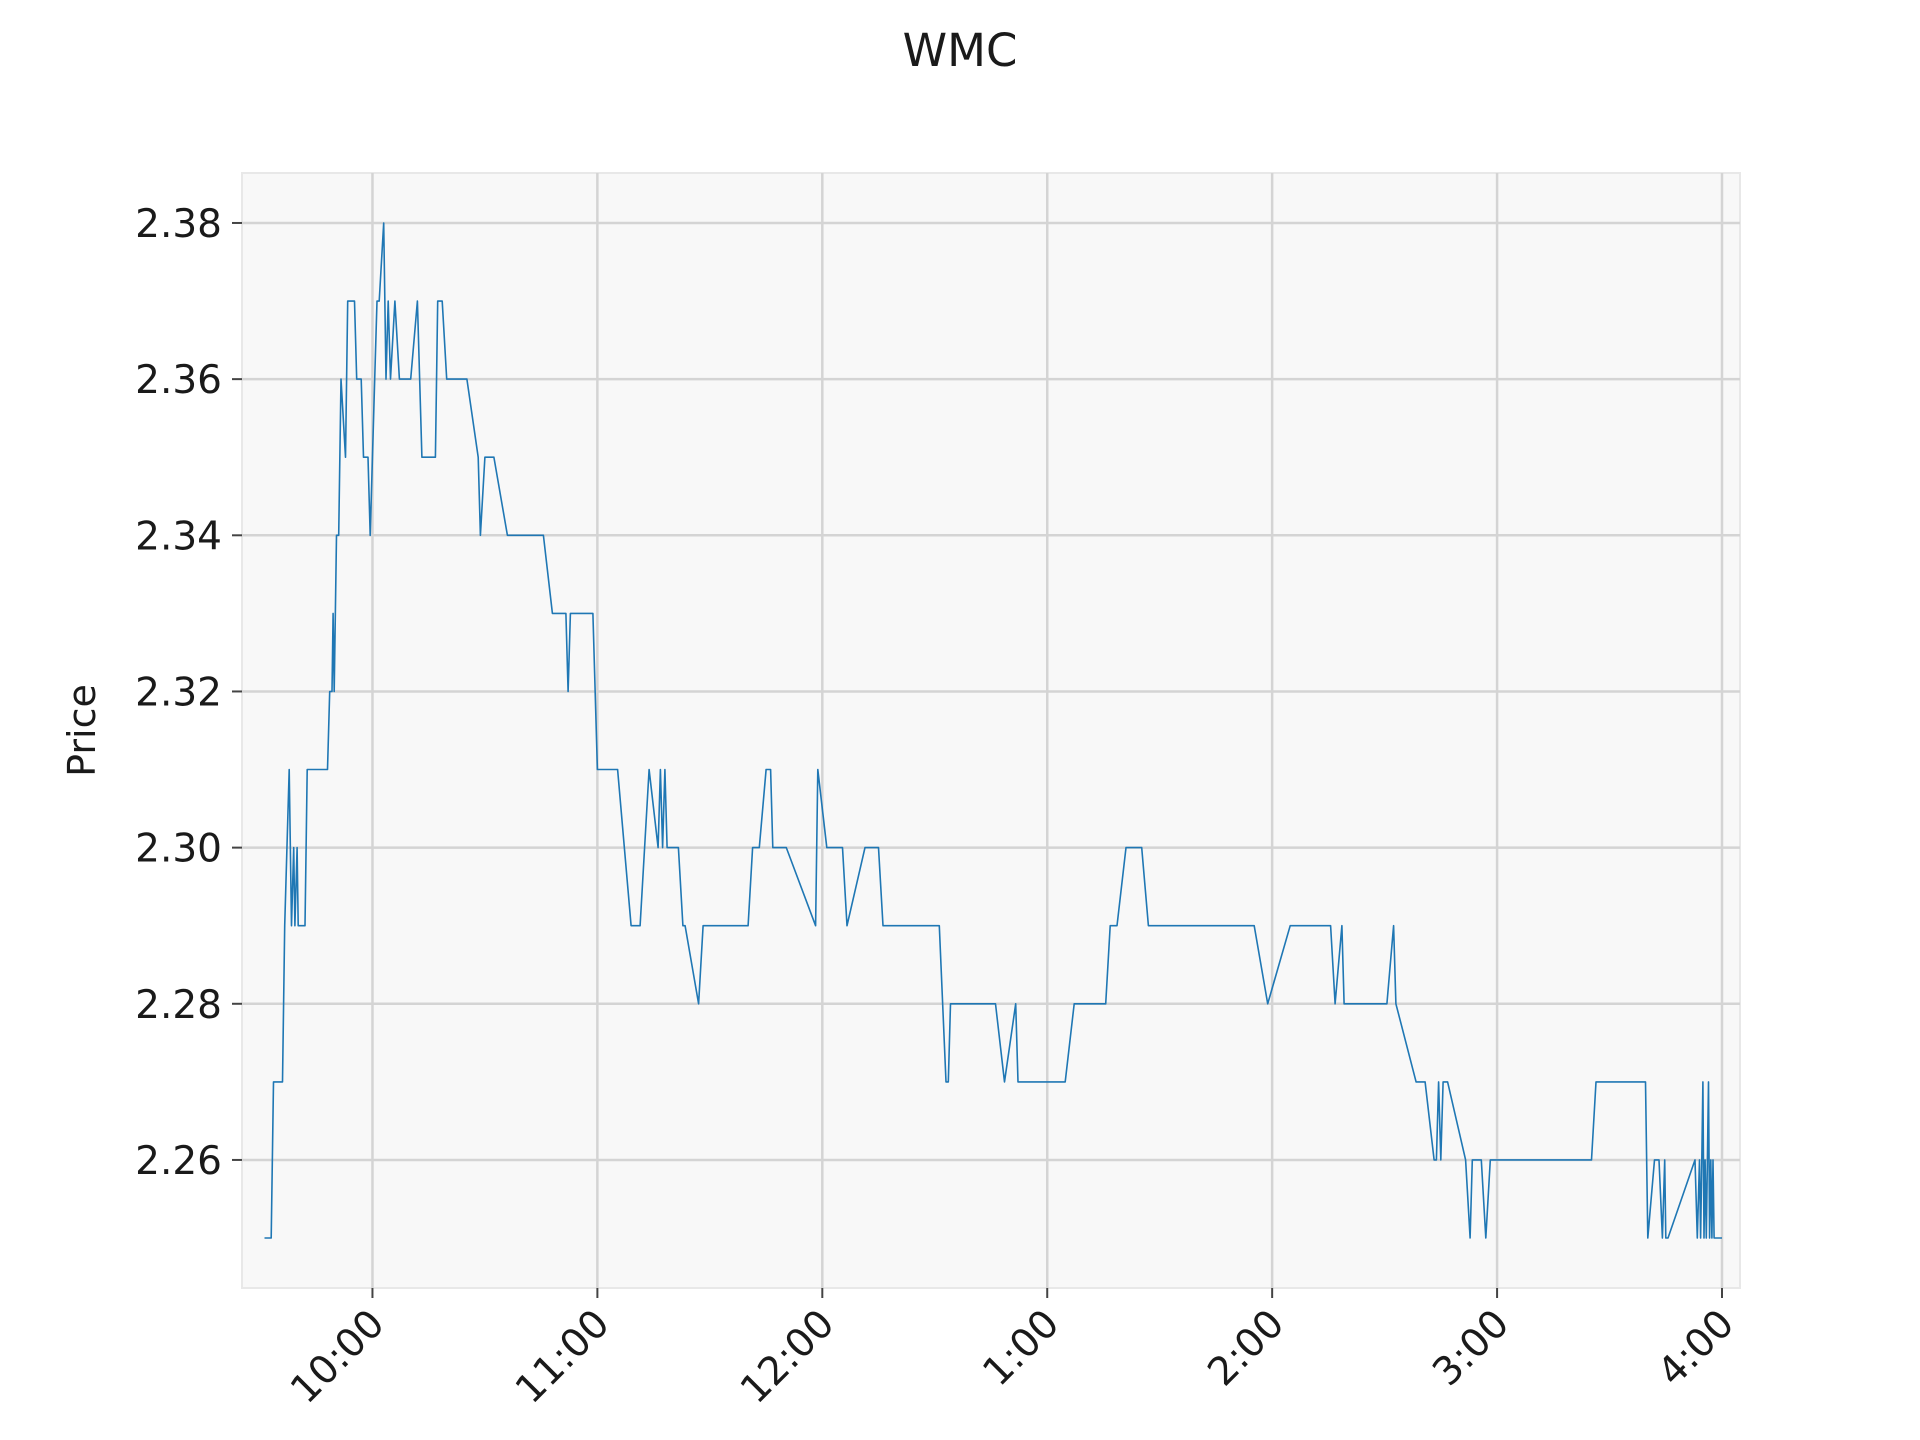 This screenshot has height=1440, width=1920. Describe the element at coordinates (787, 1356) in the screenshot. I see `x-tick-label: 12:00` at that location.